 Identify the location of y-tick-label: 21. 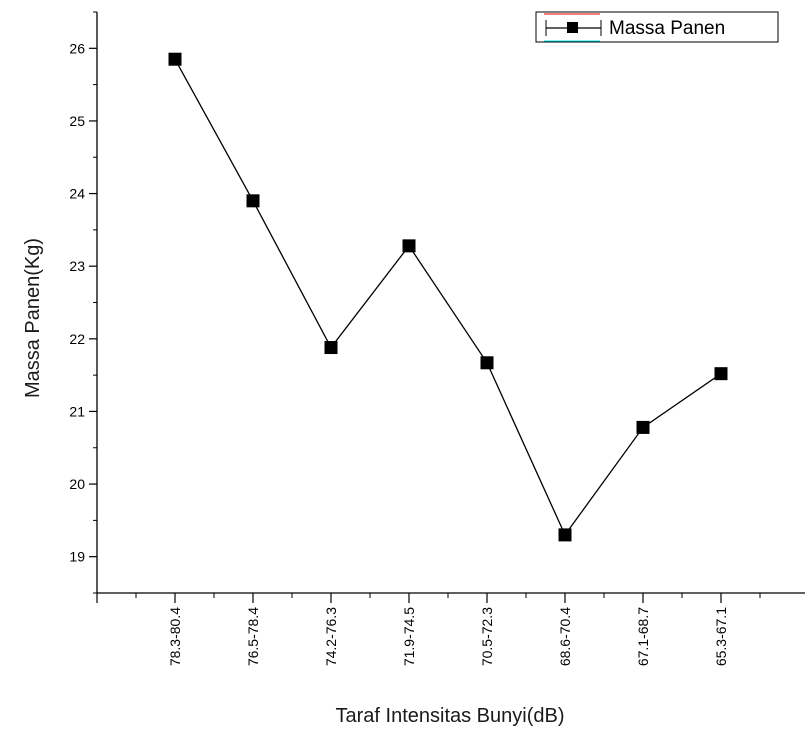
(77, 411).